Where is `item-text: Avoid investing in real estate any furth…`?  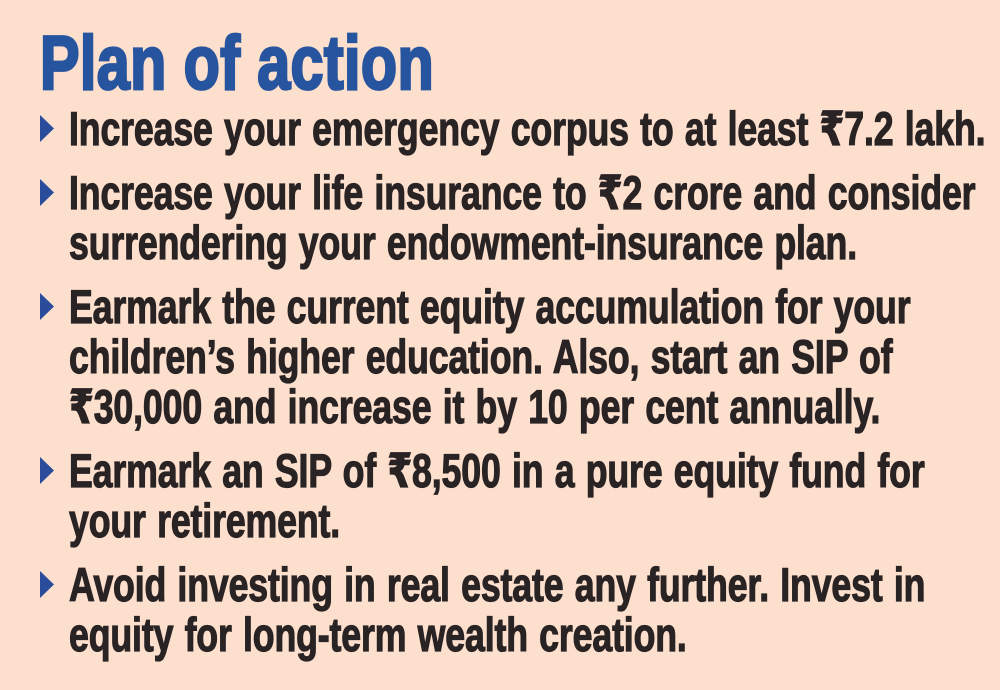
item-text: Avoid investing in real estate any furth… is located at coordinates (534, 609).